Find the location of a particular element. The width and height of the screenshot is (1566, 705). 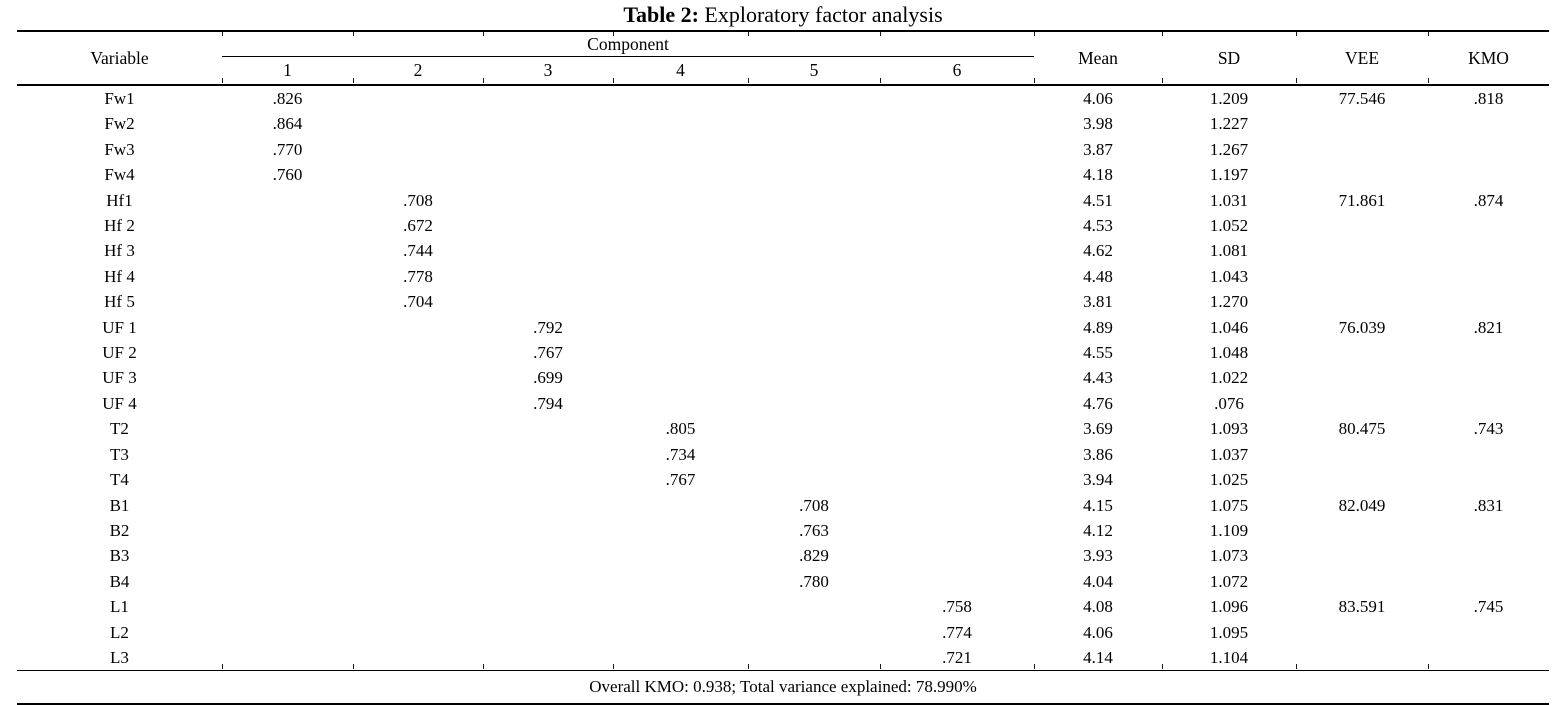

sd-cell: 1.075 is located at coordinates (1229, 505).